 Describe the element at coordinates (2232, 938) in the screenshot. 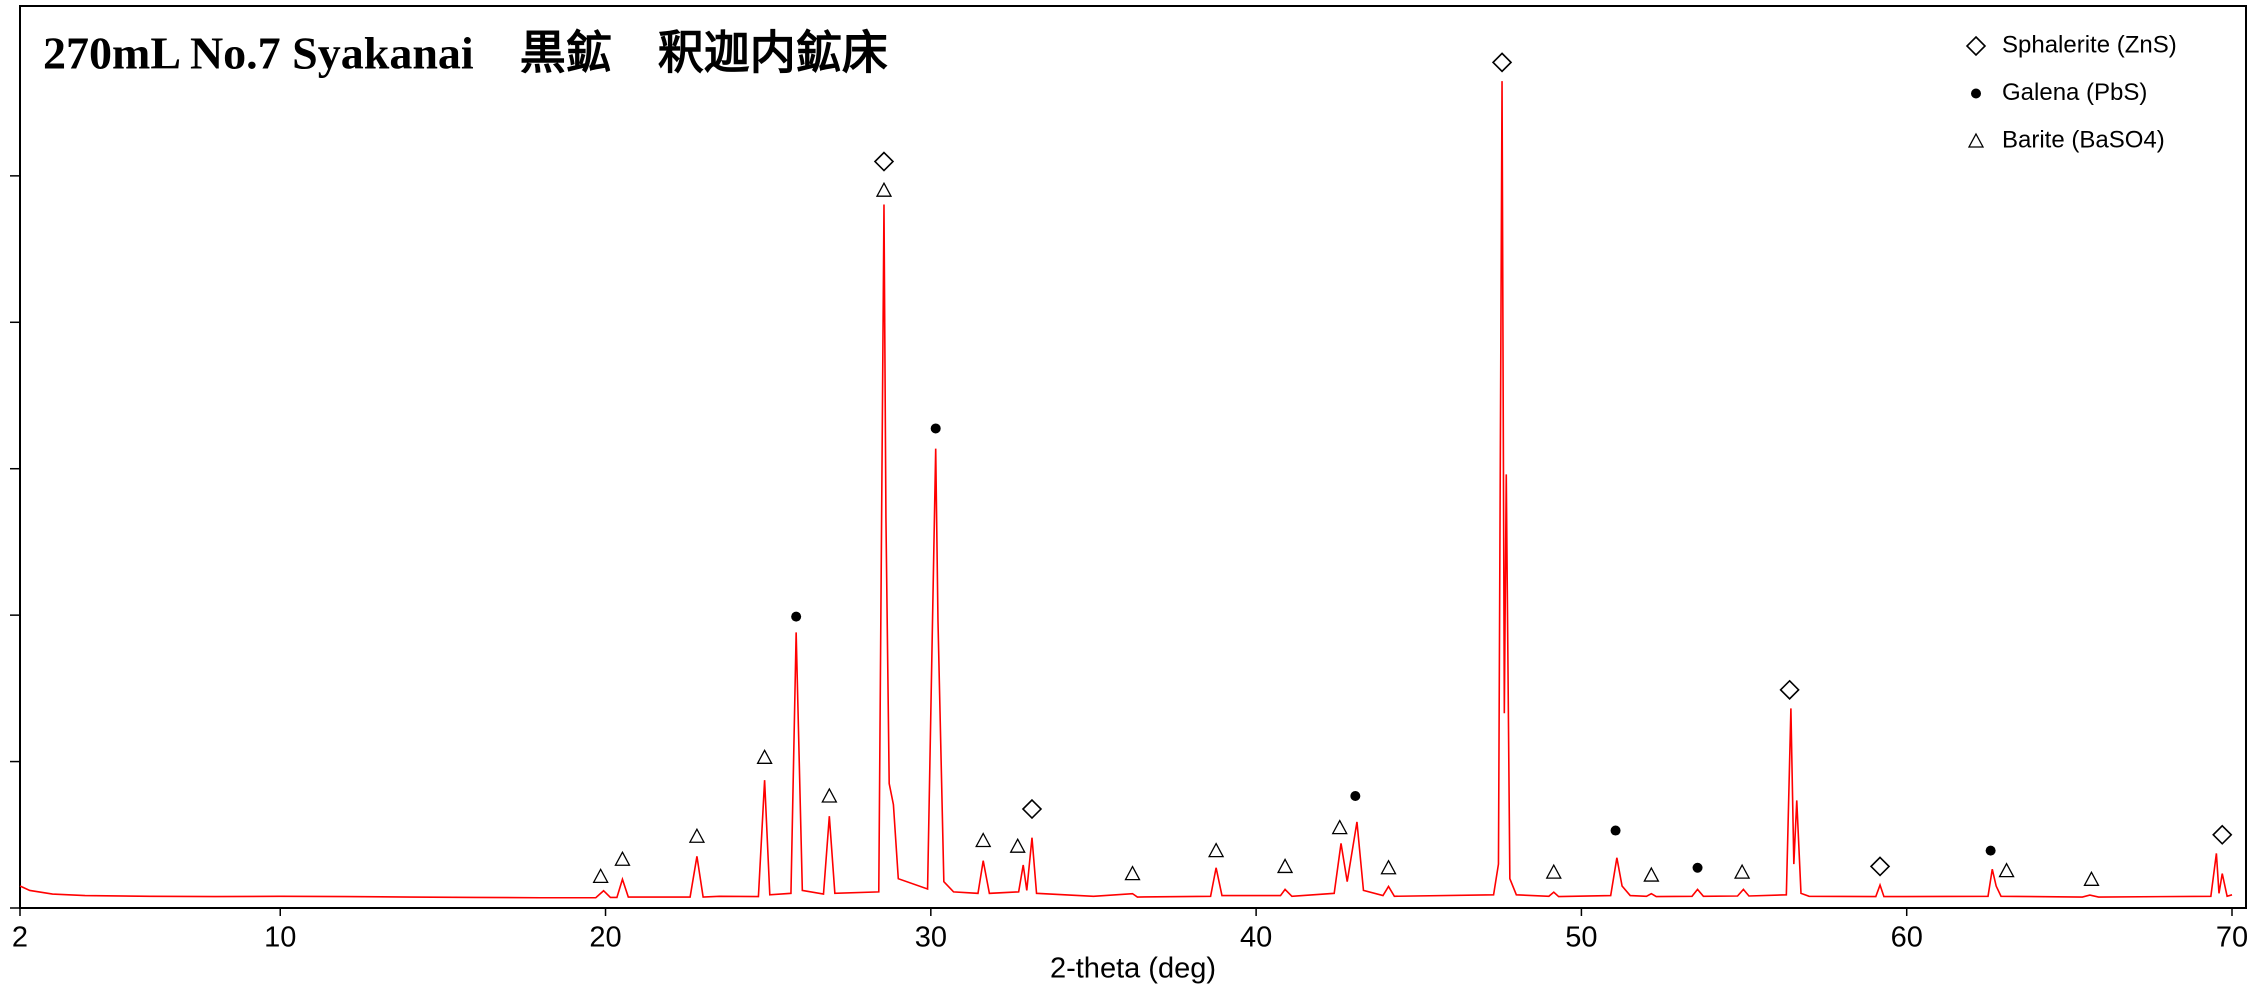

I see `x-tick-label: 70` at that location.